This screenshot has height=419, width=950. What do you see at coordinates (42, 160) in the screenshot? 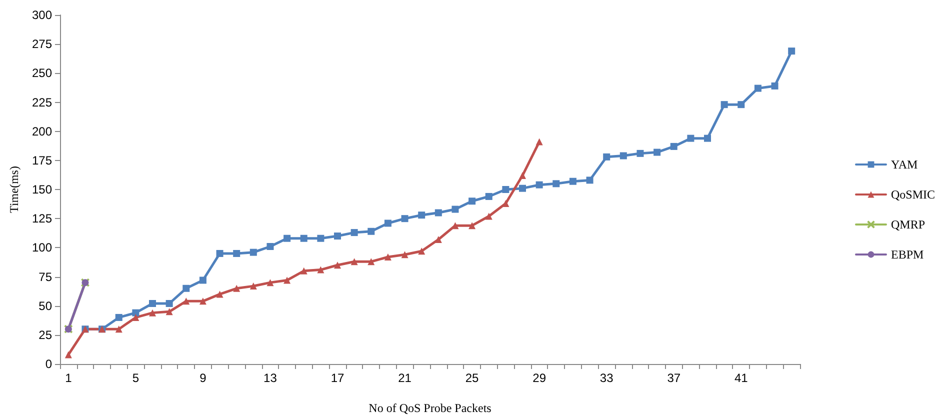
I see `y-tick-label: 175` at bounding box center [42, 160].